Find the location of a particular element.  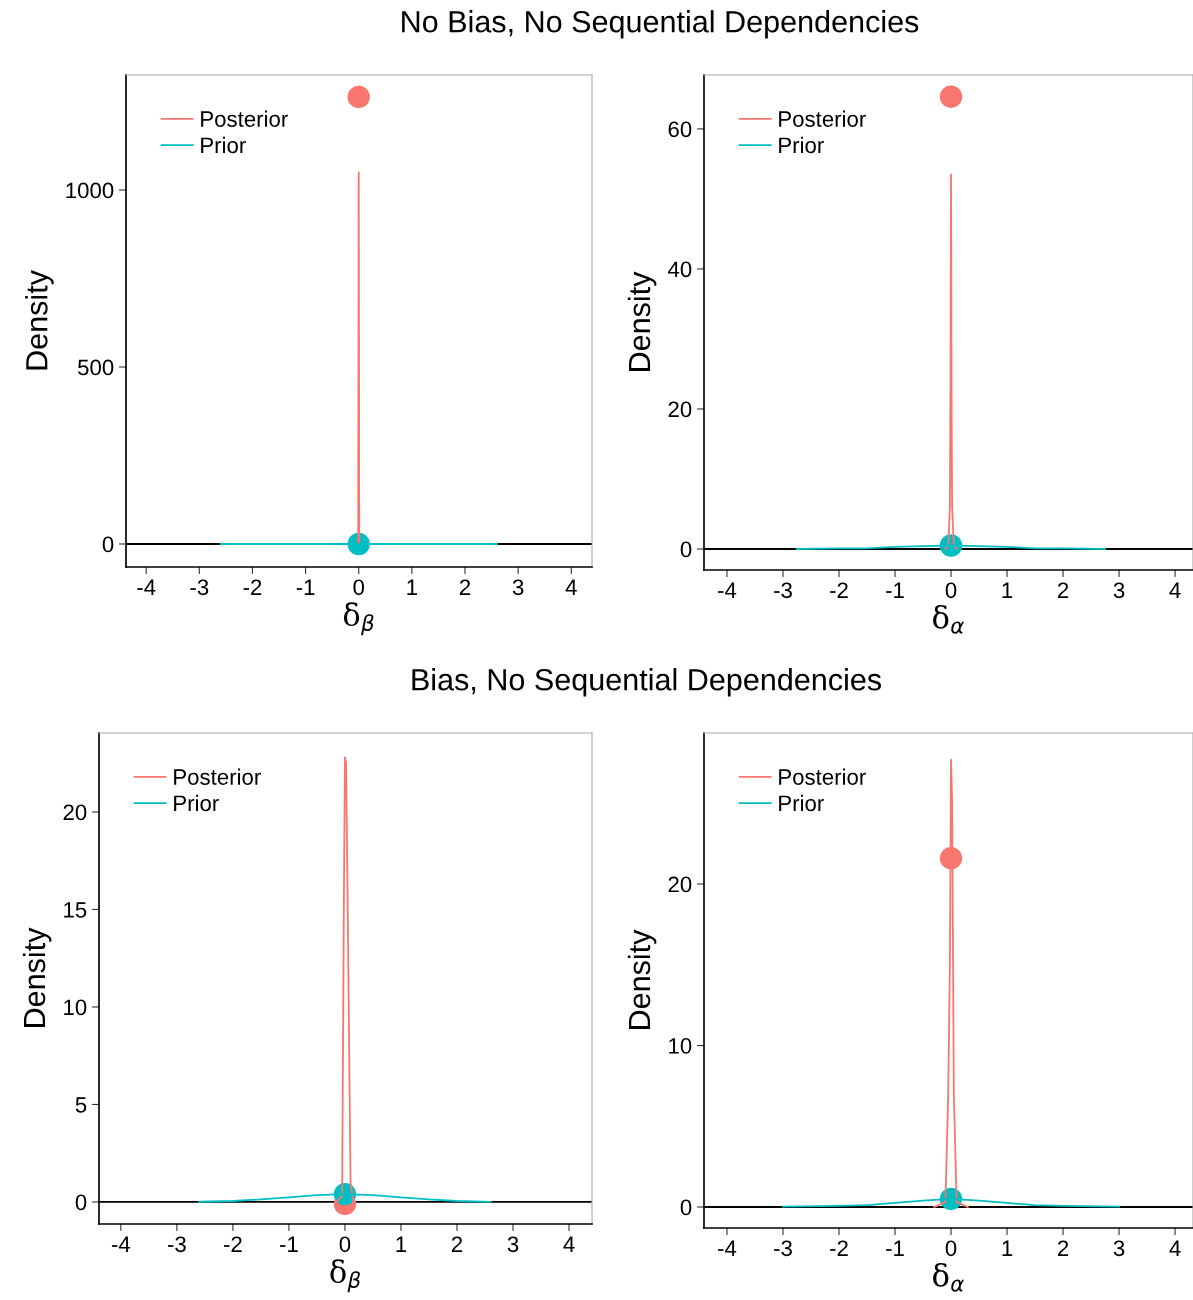

chart-title: Bias, No Sequential Dependencies is located at coordinates (647, 682).